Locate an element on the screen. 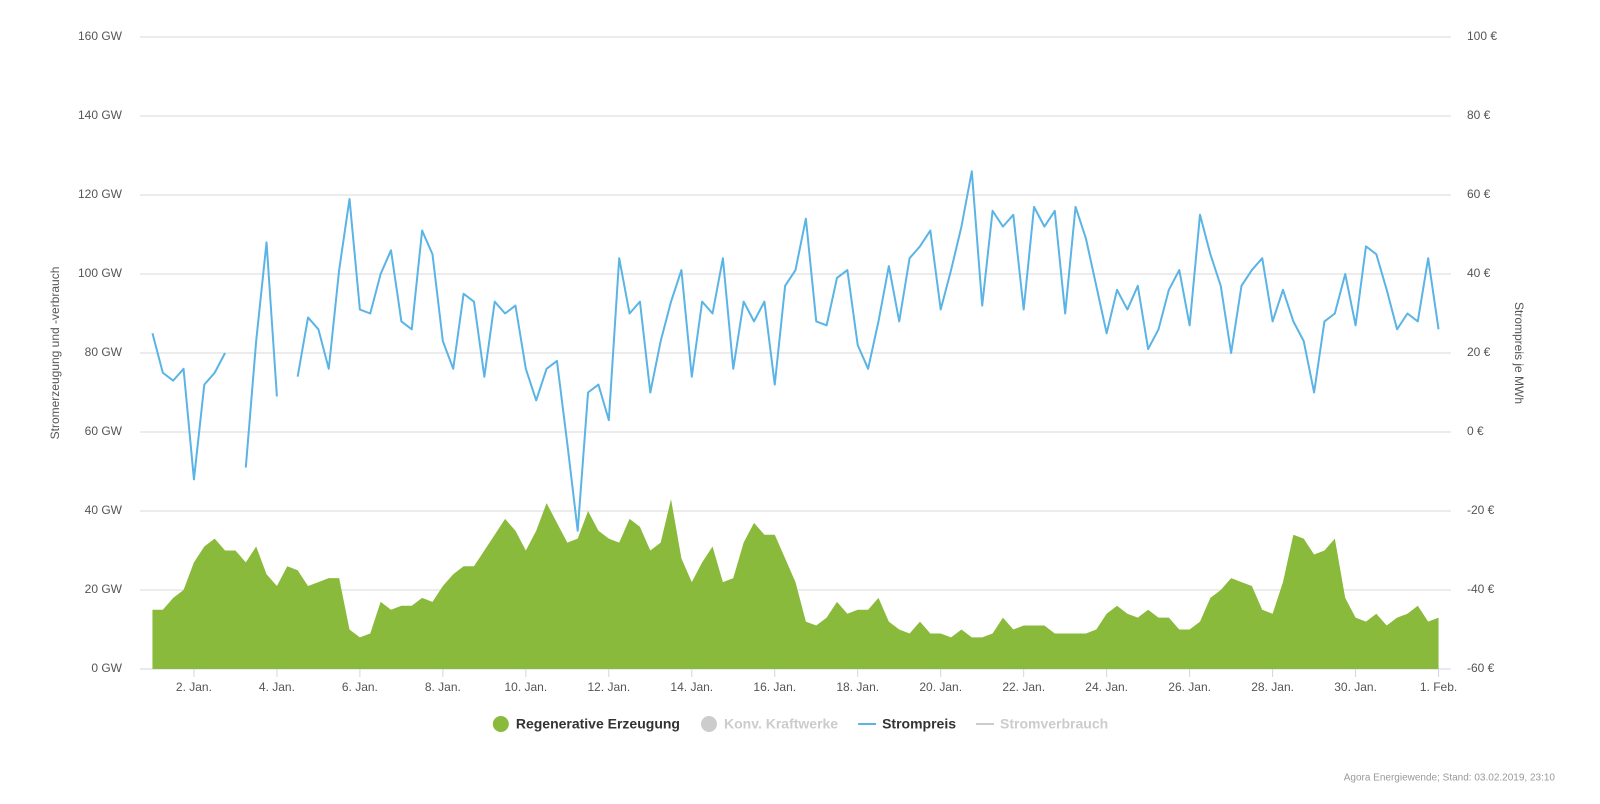 This screenshot has height=804, width=1600. y-tick-label: 0 GW is located at coordinates (106, 668).